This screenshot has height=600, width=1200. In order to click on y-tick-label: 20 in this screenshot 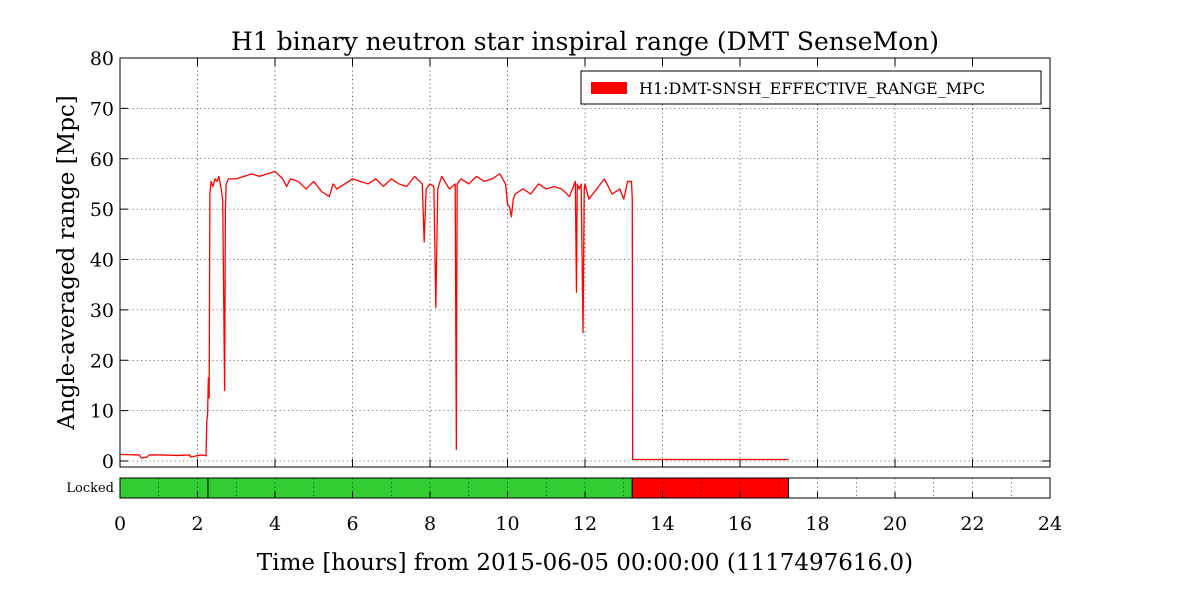, I will do `click(102, 361)`.